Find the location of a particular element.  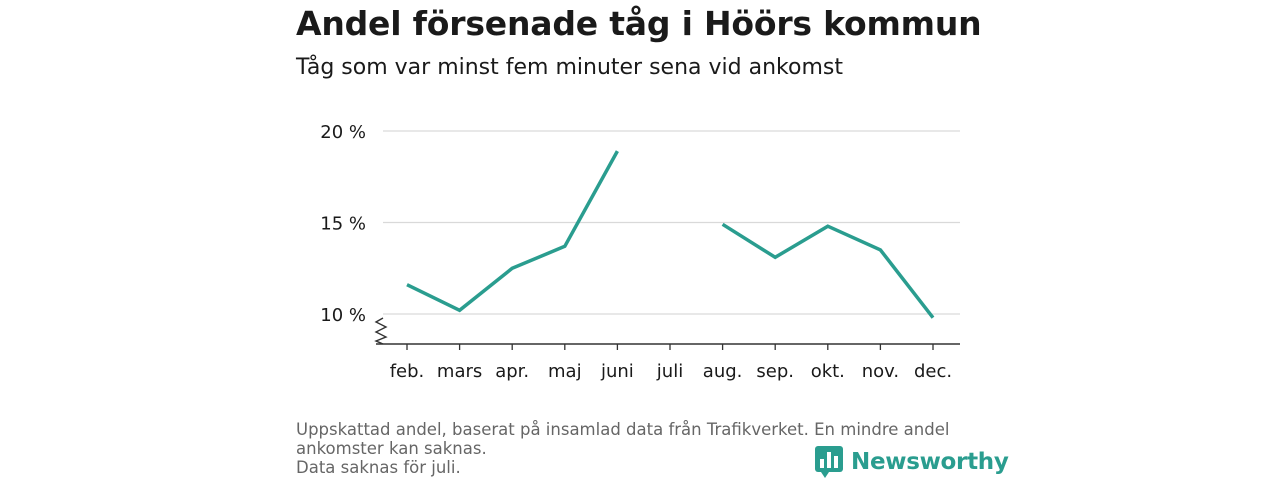

x-tick-label: dec. is located at coordinates (933, 371).